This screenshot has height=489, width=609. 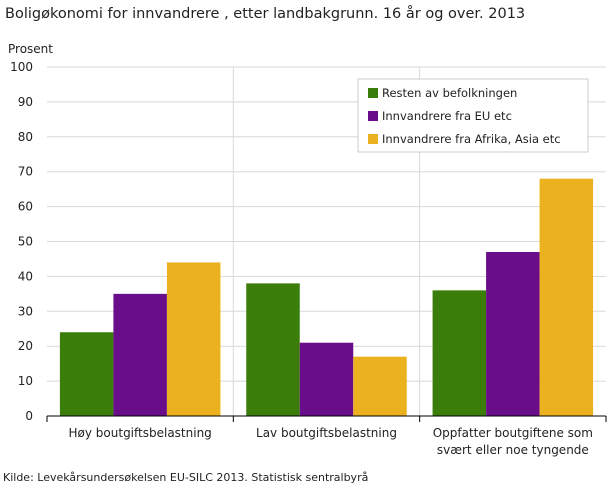 What do you see at coordinates (449, 93) in the screenshot?
I see `legend-label: Resten av befolkningen` at bounding box center [449, 93].